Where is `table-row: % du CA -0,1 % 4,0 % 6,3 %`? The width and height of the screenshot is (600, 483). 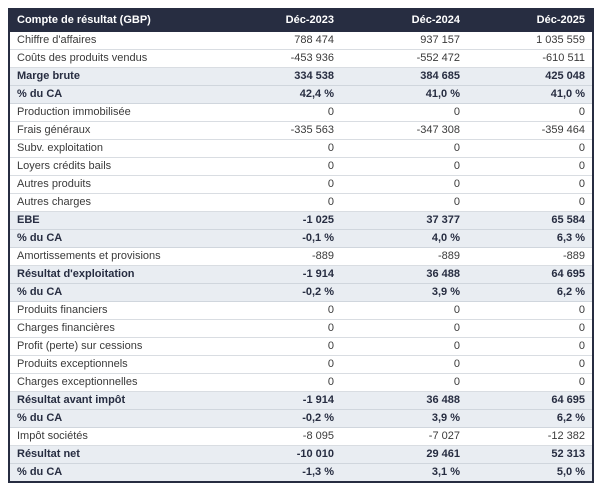
table-row: % du CA -0,1 % 4,0 % 6,3 % is located at coordinates (301, 238).